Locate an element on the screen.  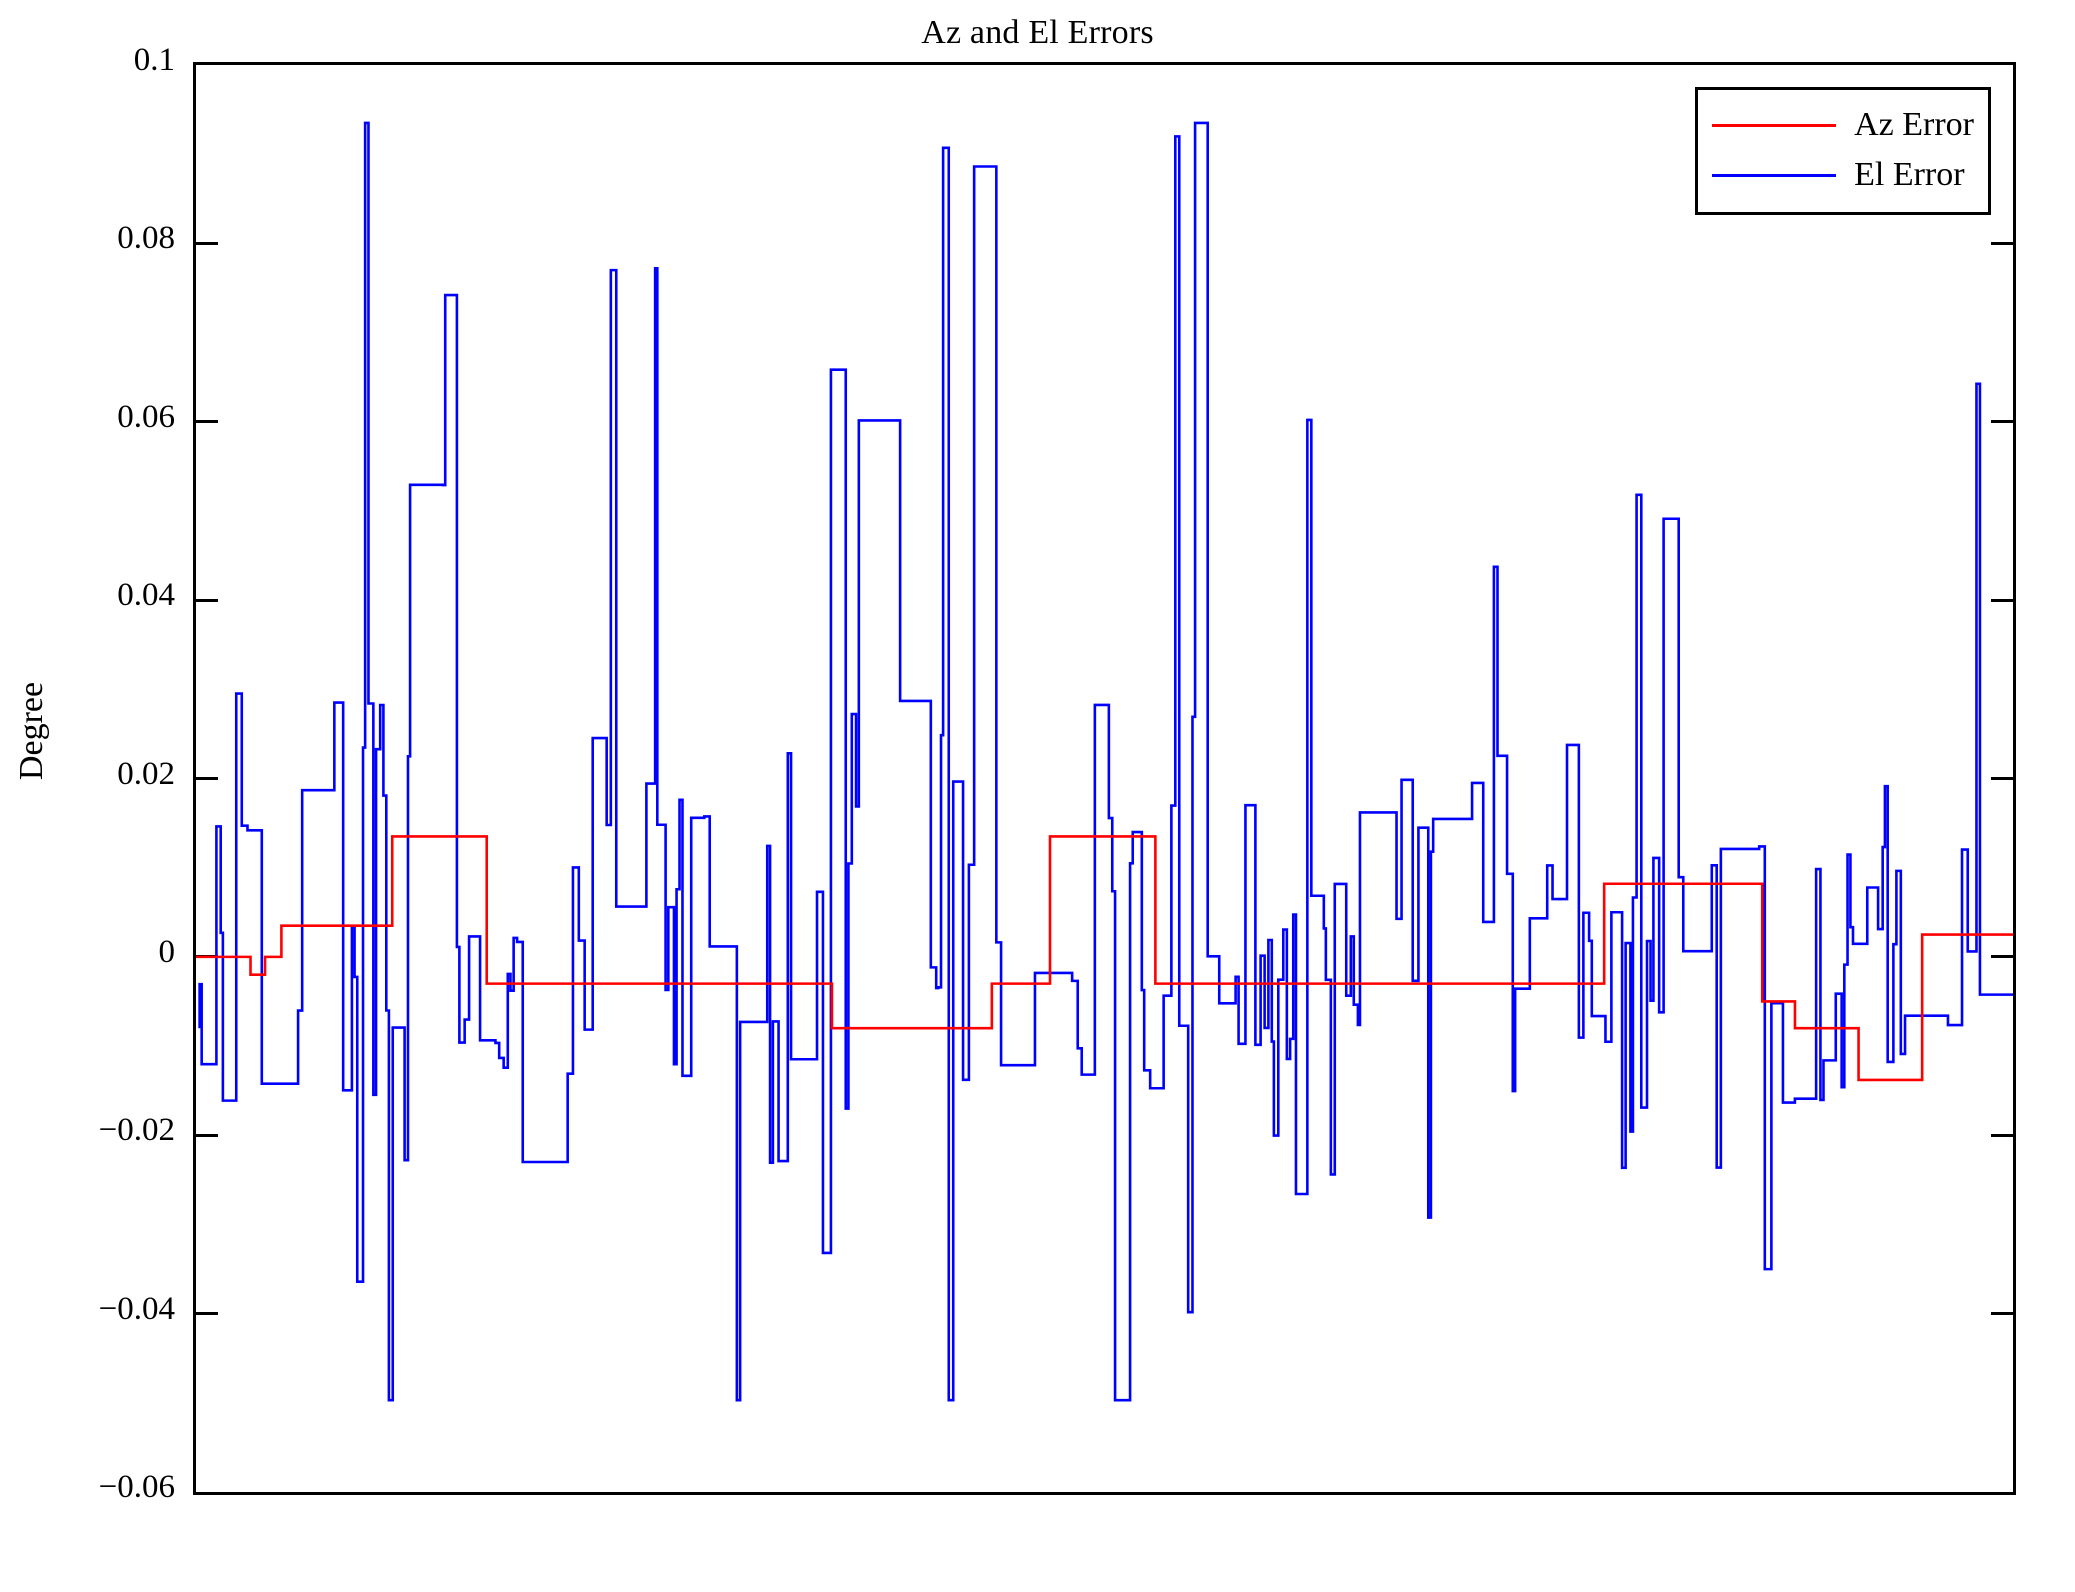
y-tick-label: −0.02 is located at coordinates (136, 1130).